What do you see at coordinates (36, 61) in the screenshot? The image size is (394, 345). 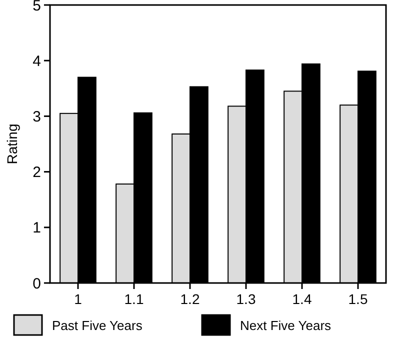 I see `y-tick-label: 4` at bounding box center [36, 61].